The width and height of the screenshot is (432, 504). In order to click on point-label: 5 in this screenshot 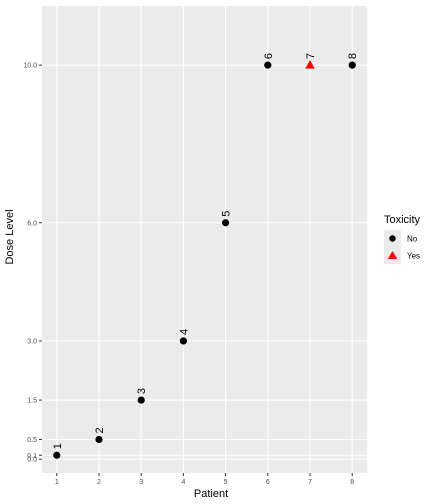, I will do `click(227, 214)`.